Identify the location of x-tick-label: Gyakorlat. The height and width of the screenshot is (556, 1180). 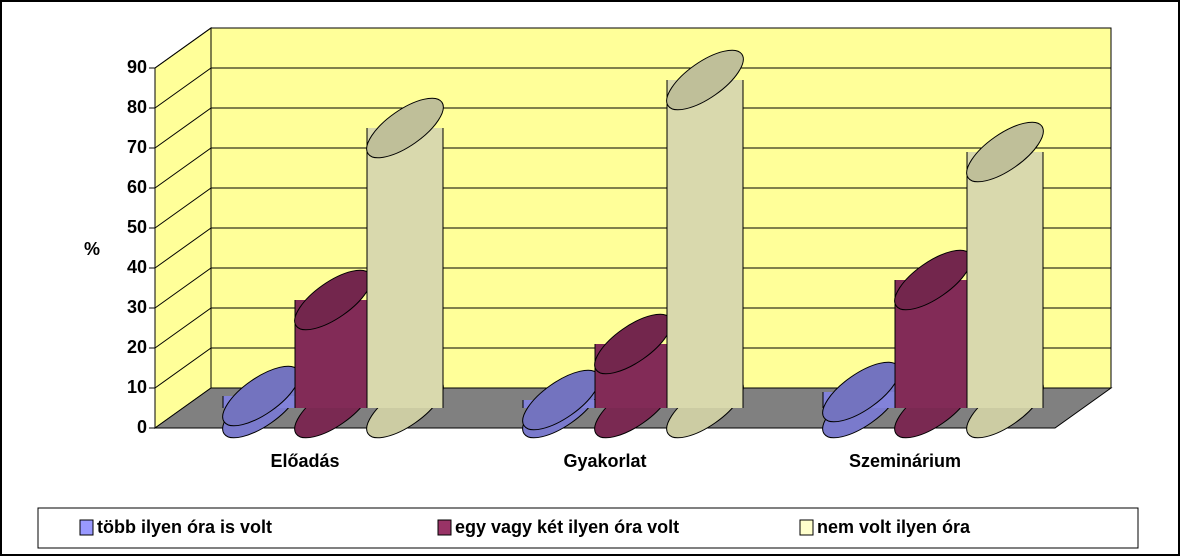
(604, 461).